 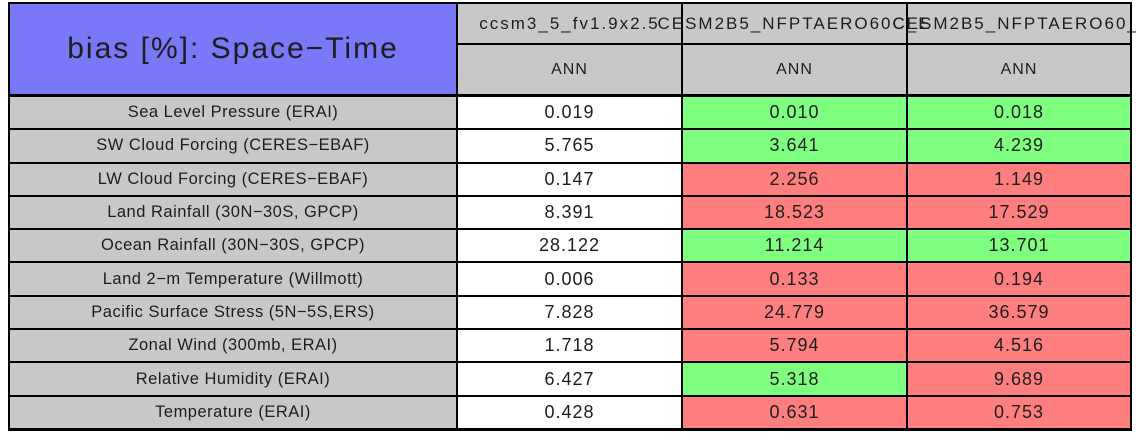 I want to click on value-cell: 36.579, so click(x=1019, y=313).